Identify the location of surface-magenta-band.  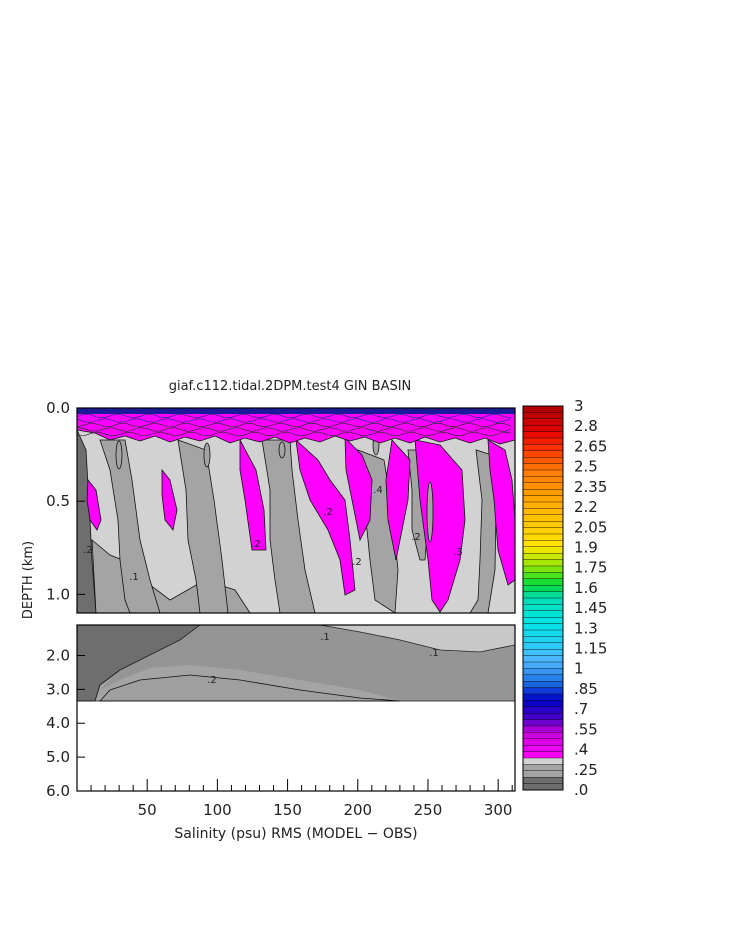
(296, 426).